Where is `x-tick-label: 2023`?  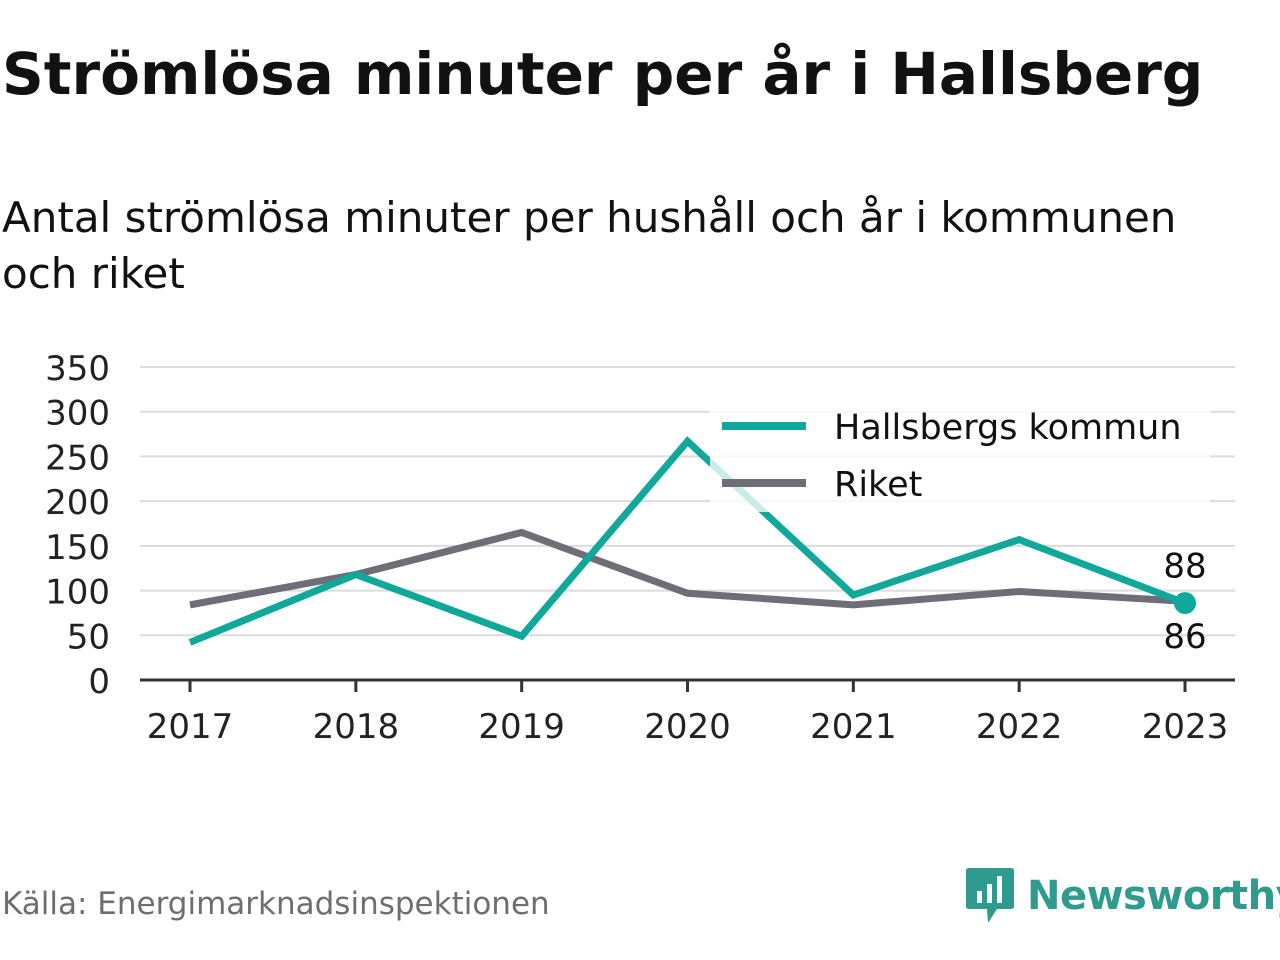 x-tick-label: 2023 is located at coordinates (1185, 727).